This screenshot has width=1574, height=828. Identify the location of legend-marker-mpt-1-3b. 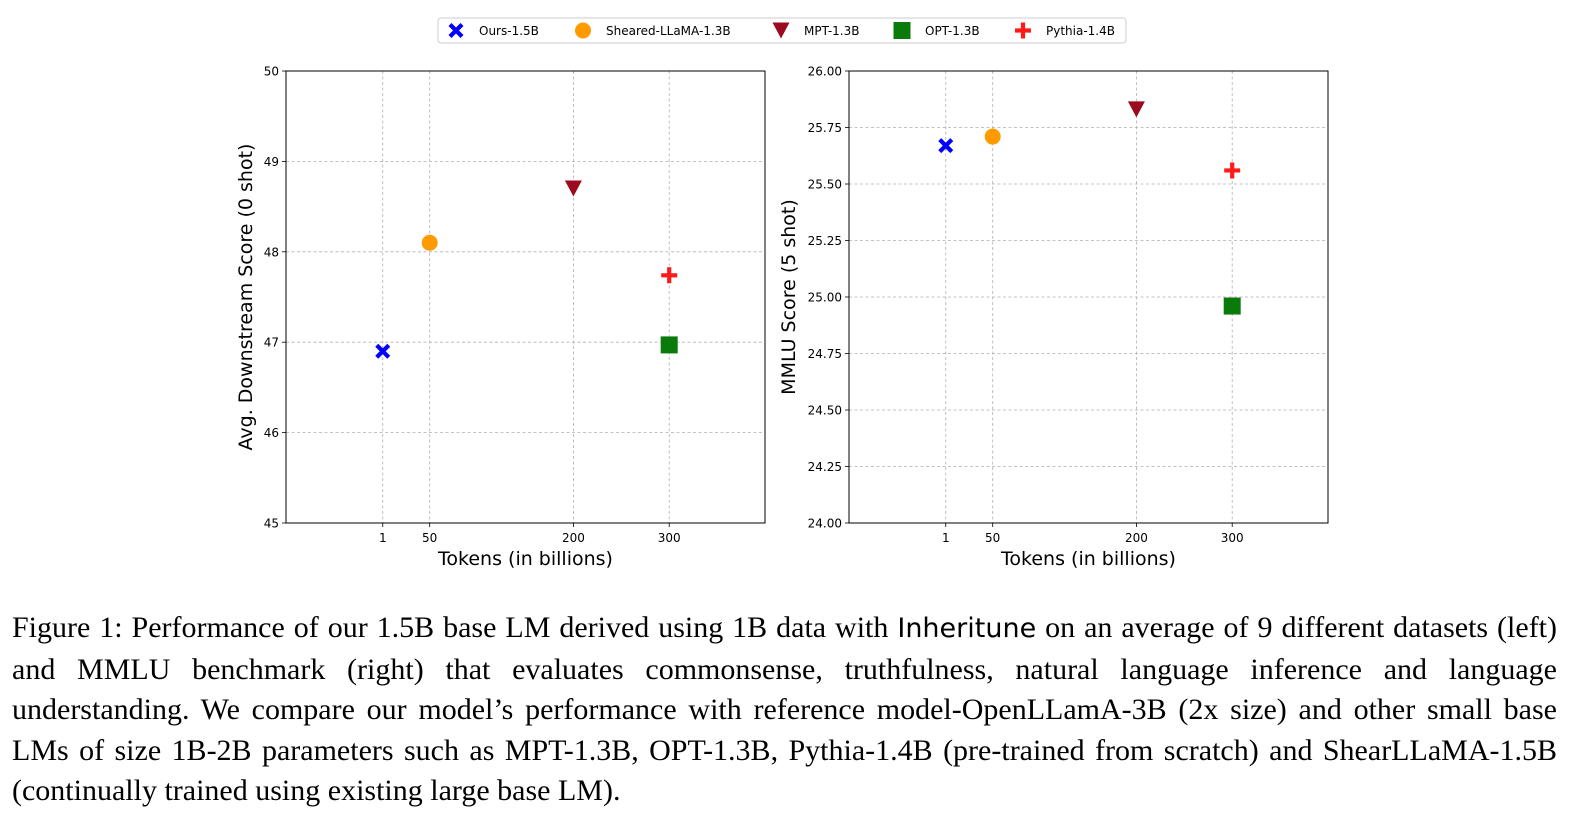
(781, 30).